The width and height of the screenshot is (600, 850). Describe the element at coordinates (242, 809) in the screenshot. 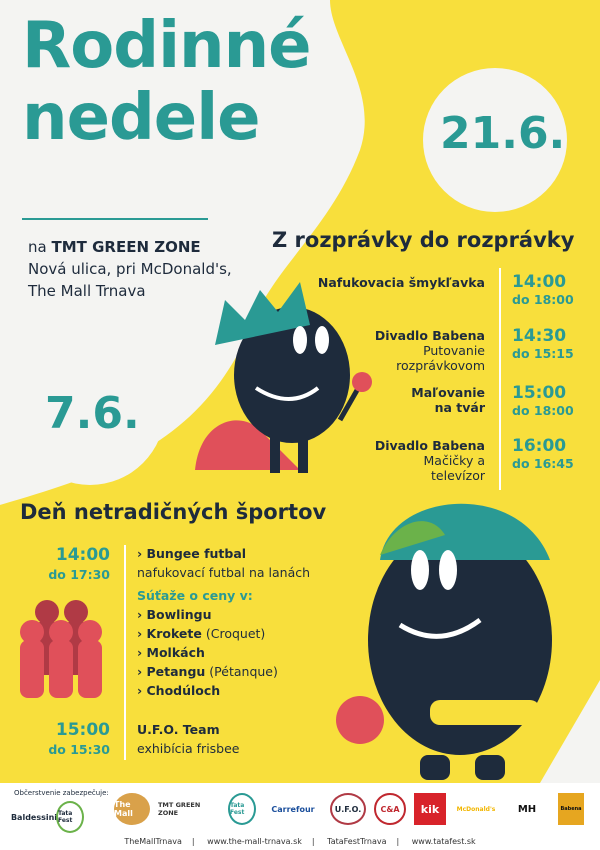

I see `logo-tatafest: Tata Fest` at that location.